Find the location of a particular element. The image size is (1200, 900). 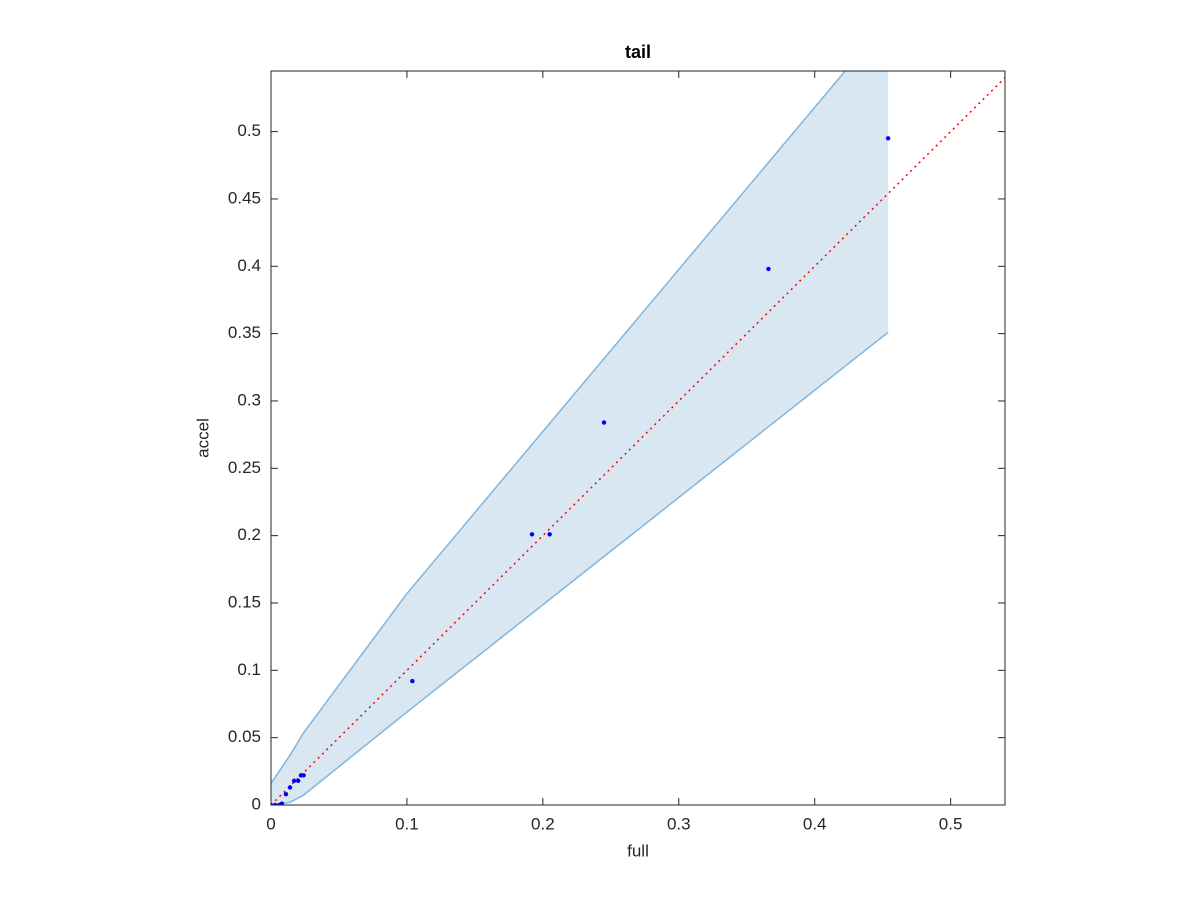

y-axis-label: accel is located at coordinates (202, 438).